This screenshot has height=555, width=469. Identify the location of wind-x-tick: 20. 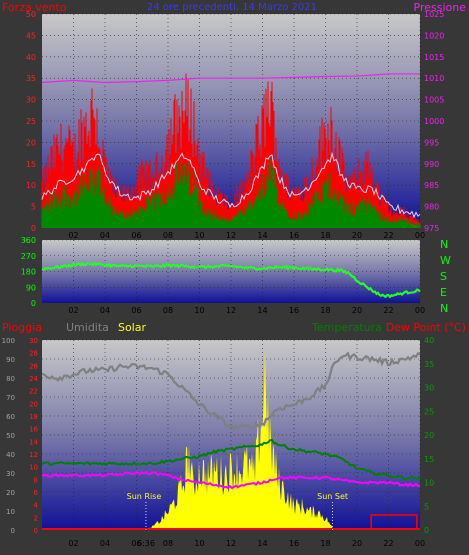
(357, 235).